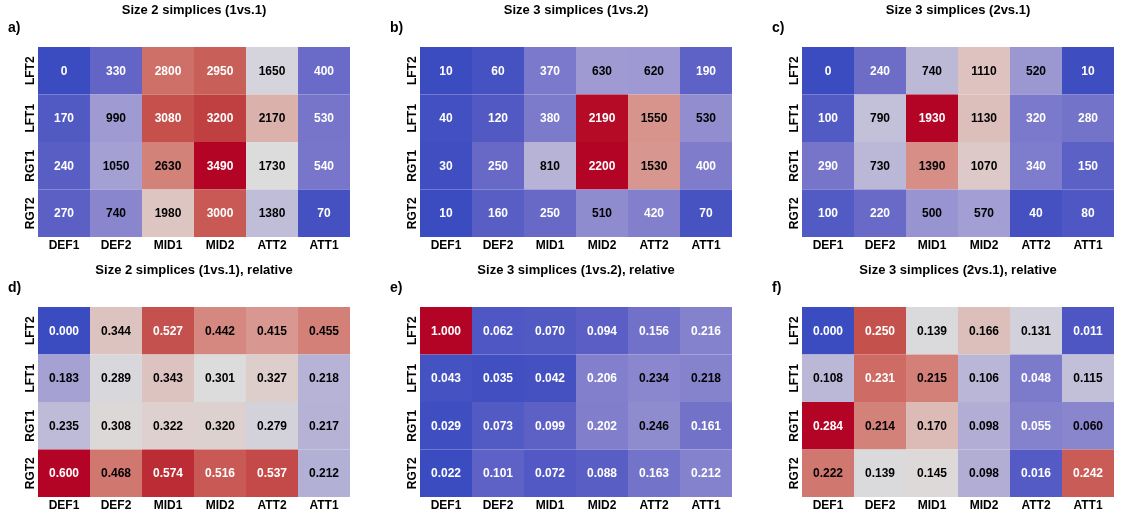 This screenshot has width=1126, height=511. I want to click on data-label: 500, so click(932, 213).